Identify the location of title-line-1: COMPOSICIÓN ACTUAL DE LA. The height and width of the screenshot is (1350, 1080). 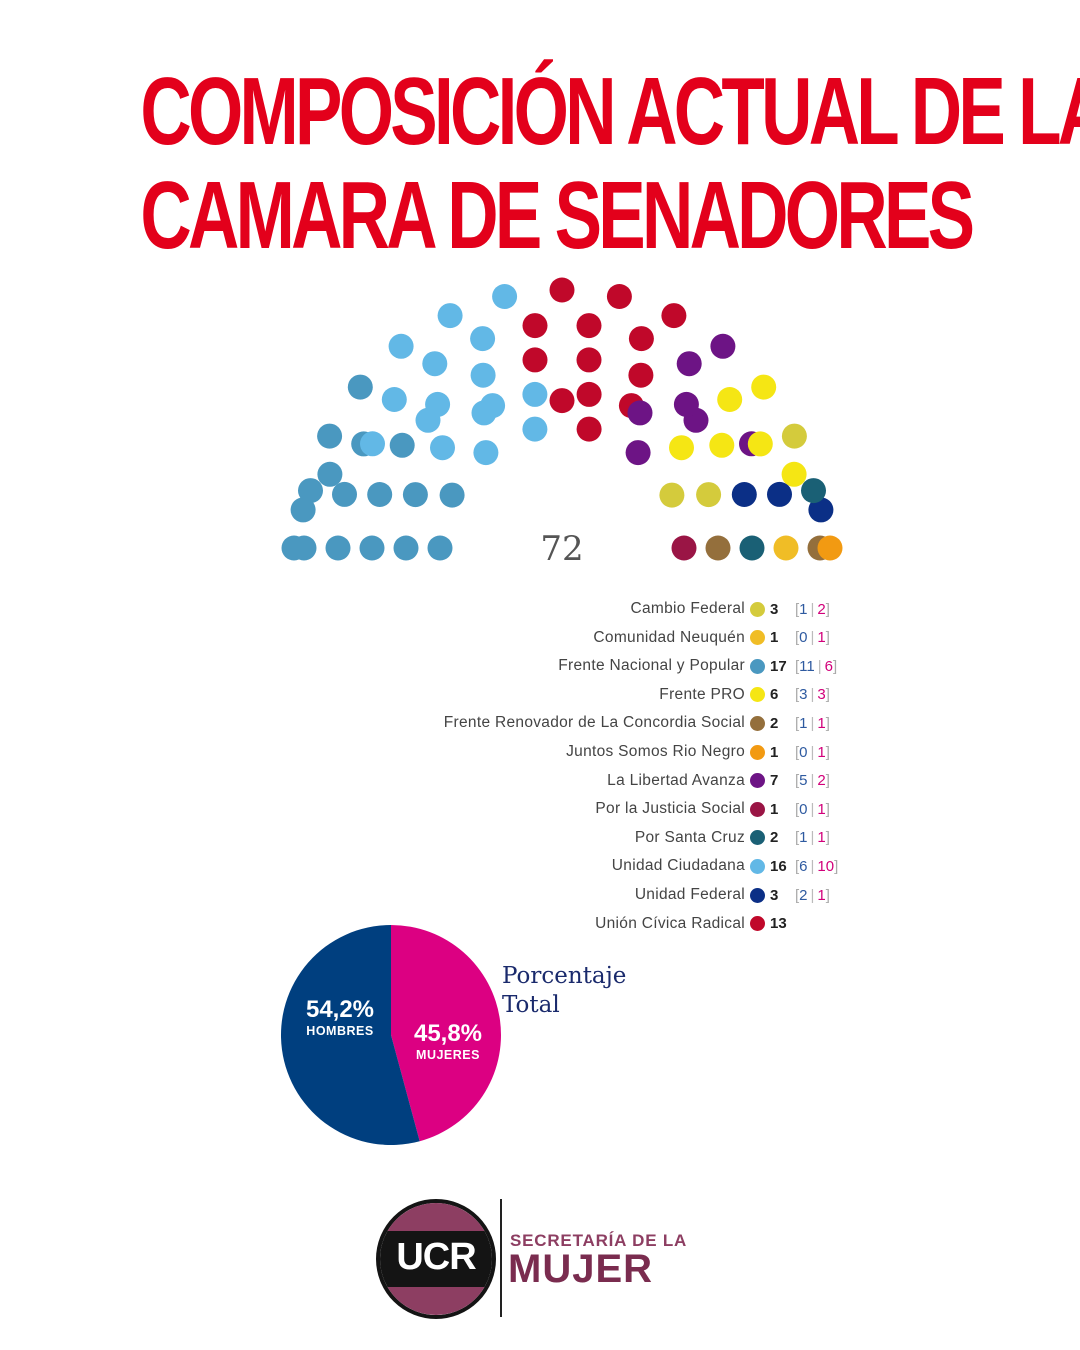
(610, 111).